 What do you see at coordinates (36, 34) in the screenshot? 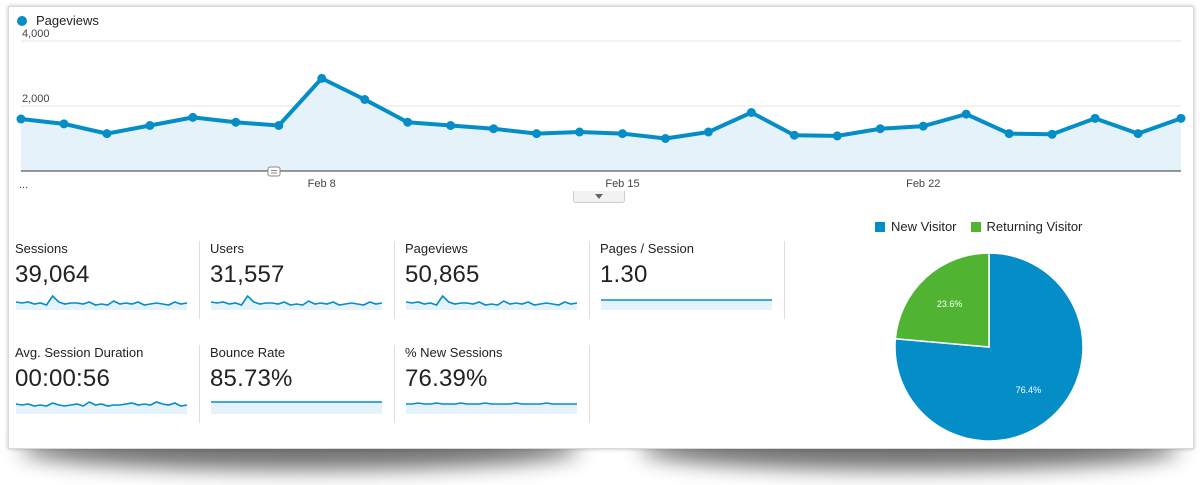
I see `y-tick-label: 4,000` at bounding box center [36, 34].